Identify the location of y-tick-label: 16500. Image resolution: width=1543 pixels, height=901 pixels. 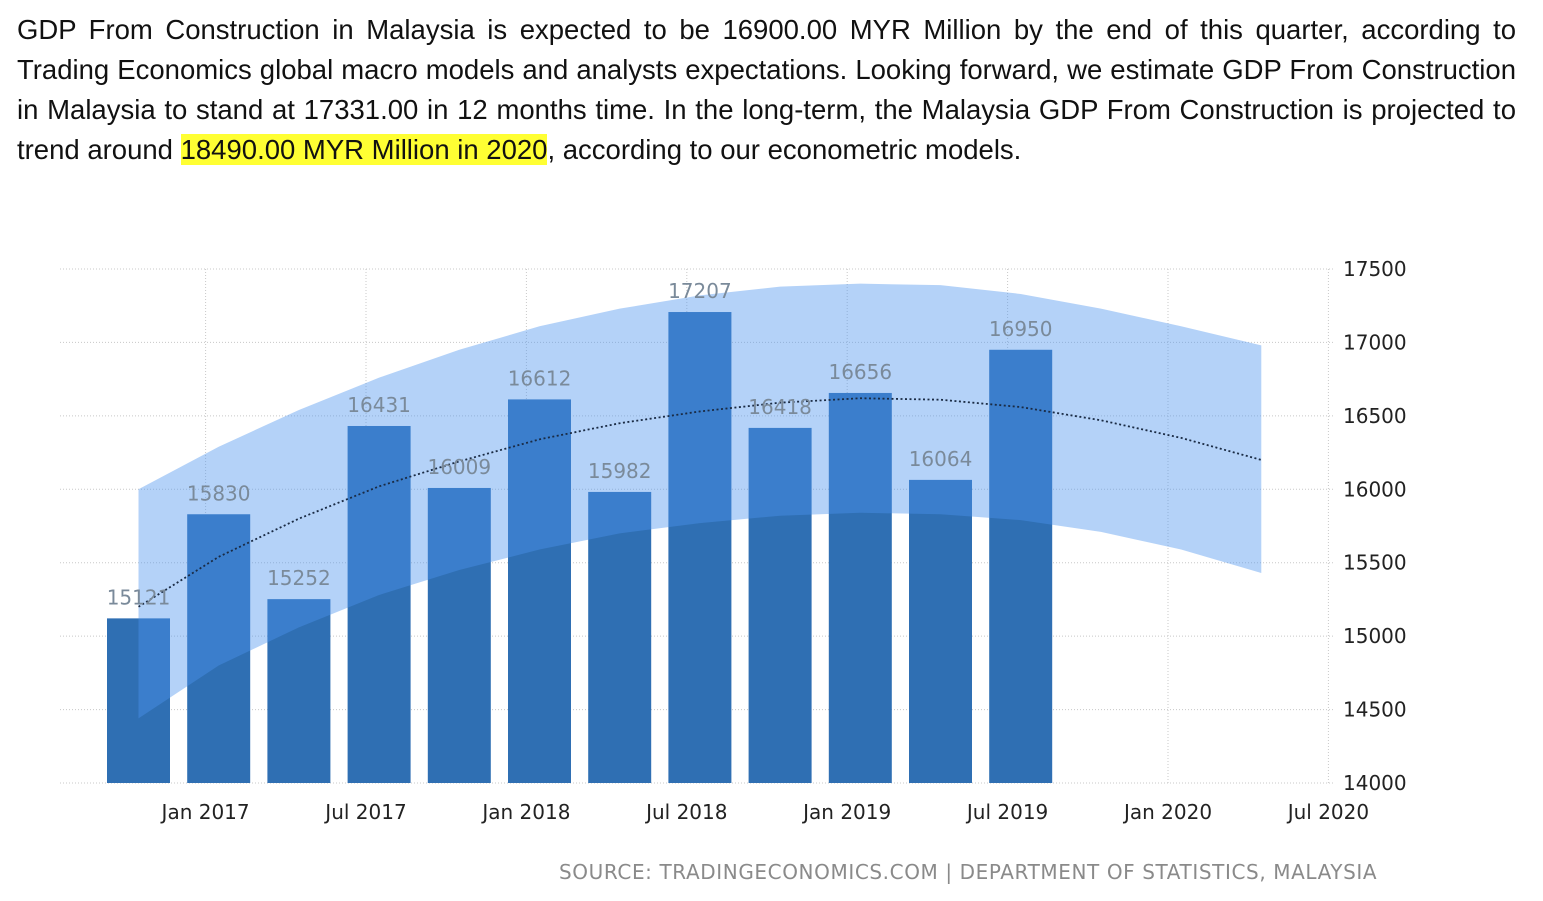
(1375, 416).